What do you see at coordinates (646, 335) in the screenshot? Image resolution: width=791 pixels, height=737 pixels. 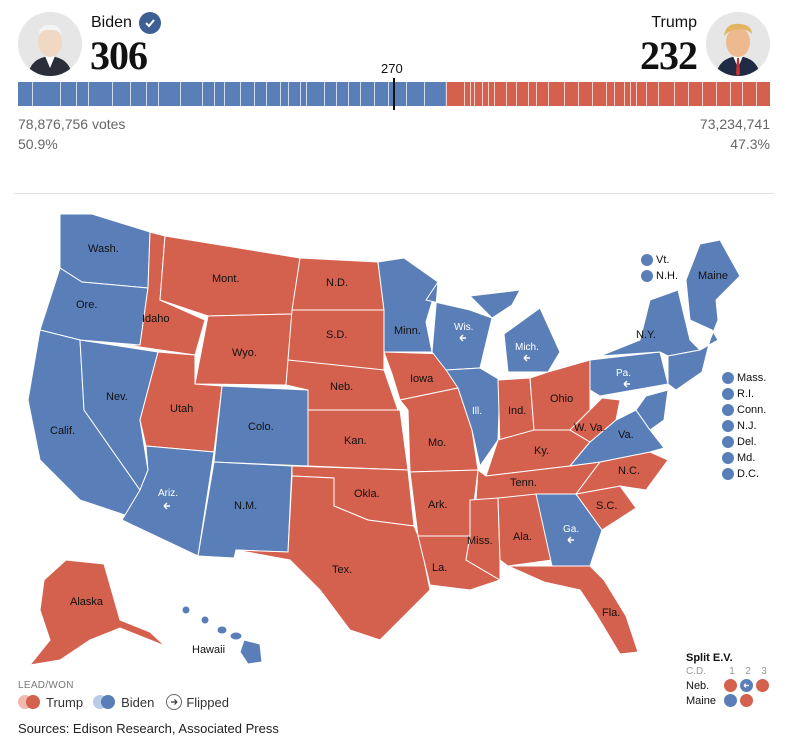 I see `label-ny: N.Y.` at bounding box center [646, 335].